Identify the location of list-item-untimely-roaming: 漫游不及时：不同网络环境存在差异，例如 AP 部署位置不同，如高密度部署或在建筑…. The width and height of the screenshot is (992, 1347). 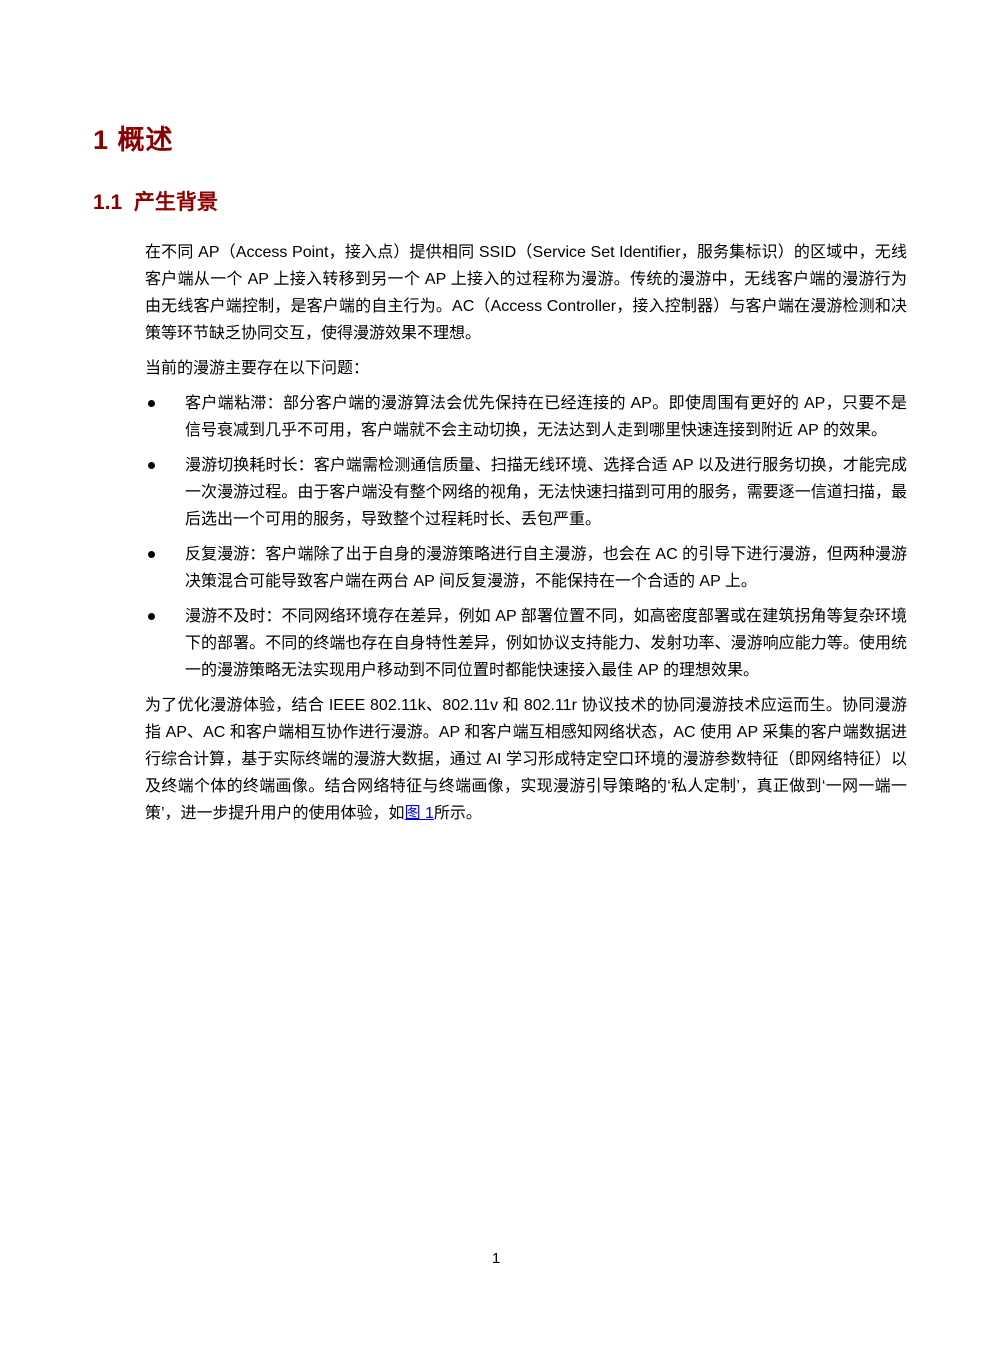
(526, 643).